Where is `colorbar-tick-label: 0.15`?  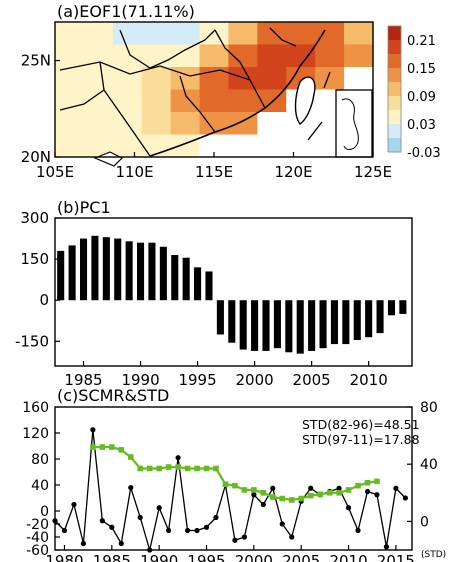 colorbar-tick-label: 0.15 is located at coordinates (421, 69).